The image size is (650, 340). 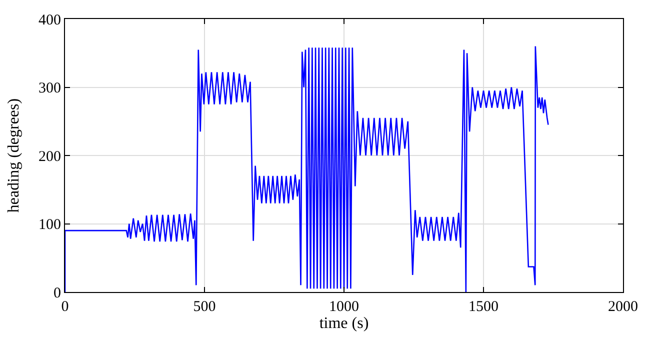 I want to click on x-tick-label: 2000, so click(x=623, y=307).